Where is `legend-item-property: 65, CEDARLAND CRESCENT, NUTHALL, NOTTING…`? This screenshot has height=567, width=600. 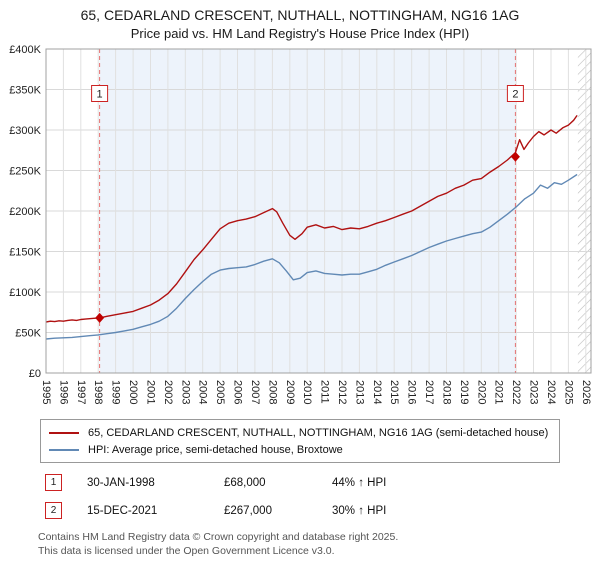 legend-item-property: 65, CEDARLAND CRESCENT, NUTHALL, NOTTING… is located at coordinates (300, 432).